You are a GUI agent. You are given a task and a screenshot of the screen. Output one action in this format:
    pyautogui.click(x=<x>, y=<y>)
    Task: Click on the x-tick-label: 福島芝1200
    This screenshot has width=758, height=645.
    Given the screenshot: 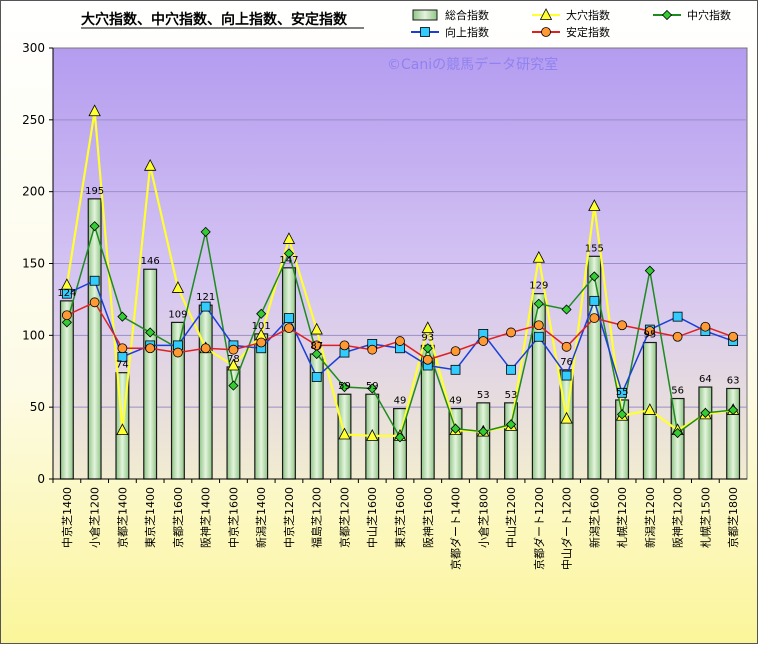 What is the action you would take?
    pyautogui.click(x=317, y=517)
    